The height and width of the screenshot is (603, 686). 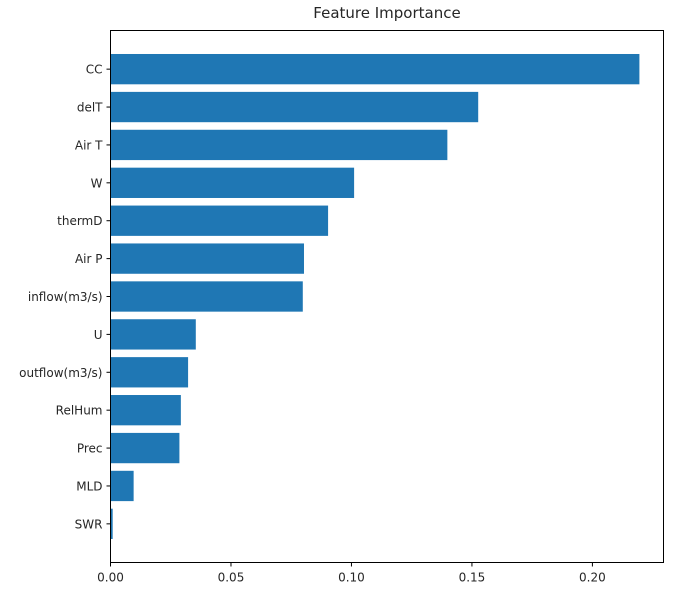 What do you see at coordinates (79, 221) in the screenshot?
I see `y-tick-label: thermD` at bounding box center [79, 221].